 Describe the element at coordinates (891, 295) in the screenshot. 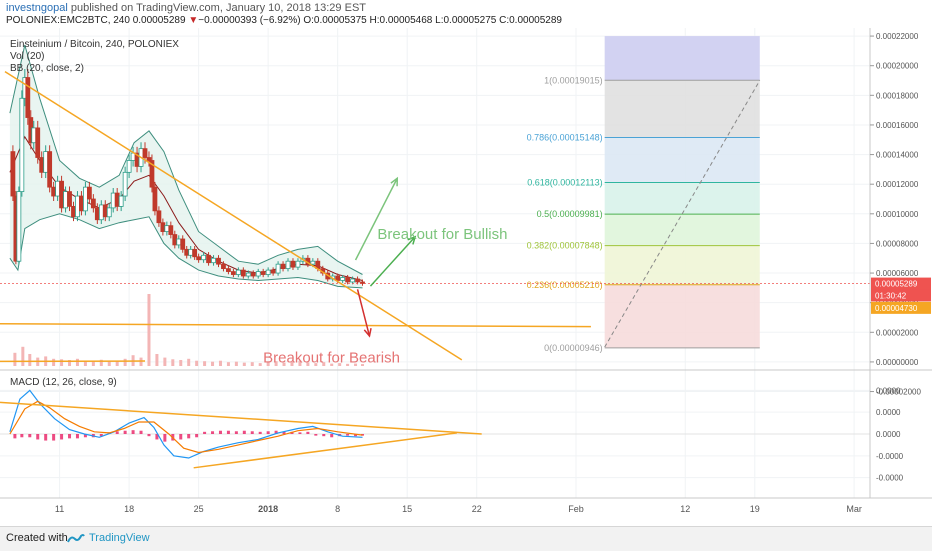

I see `price-badge-label: 01:30:42` at that location.